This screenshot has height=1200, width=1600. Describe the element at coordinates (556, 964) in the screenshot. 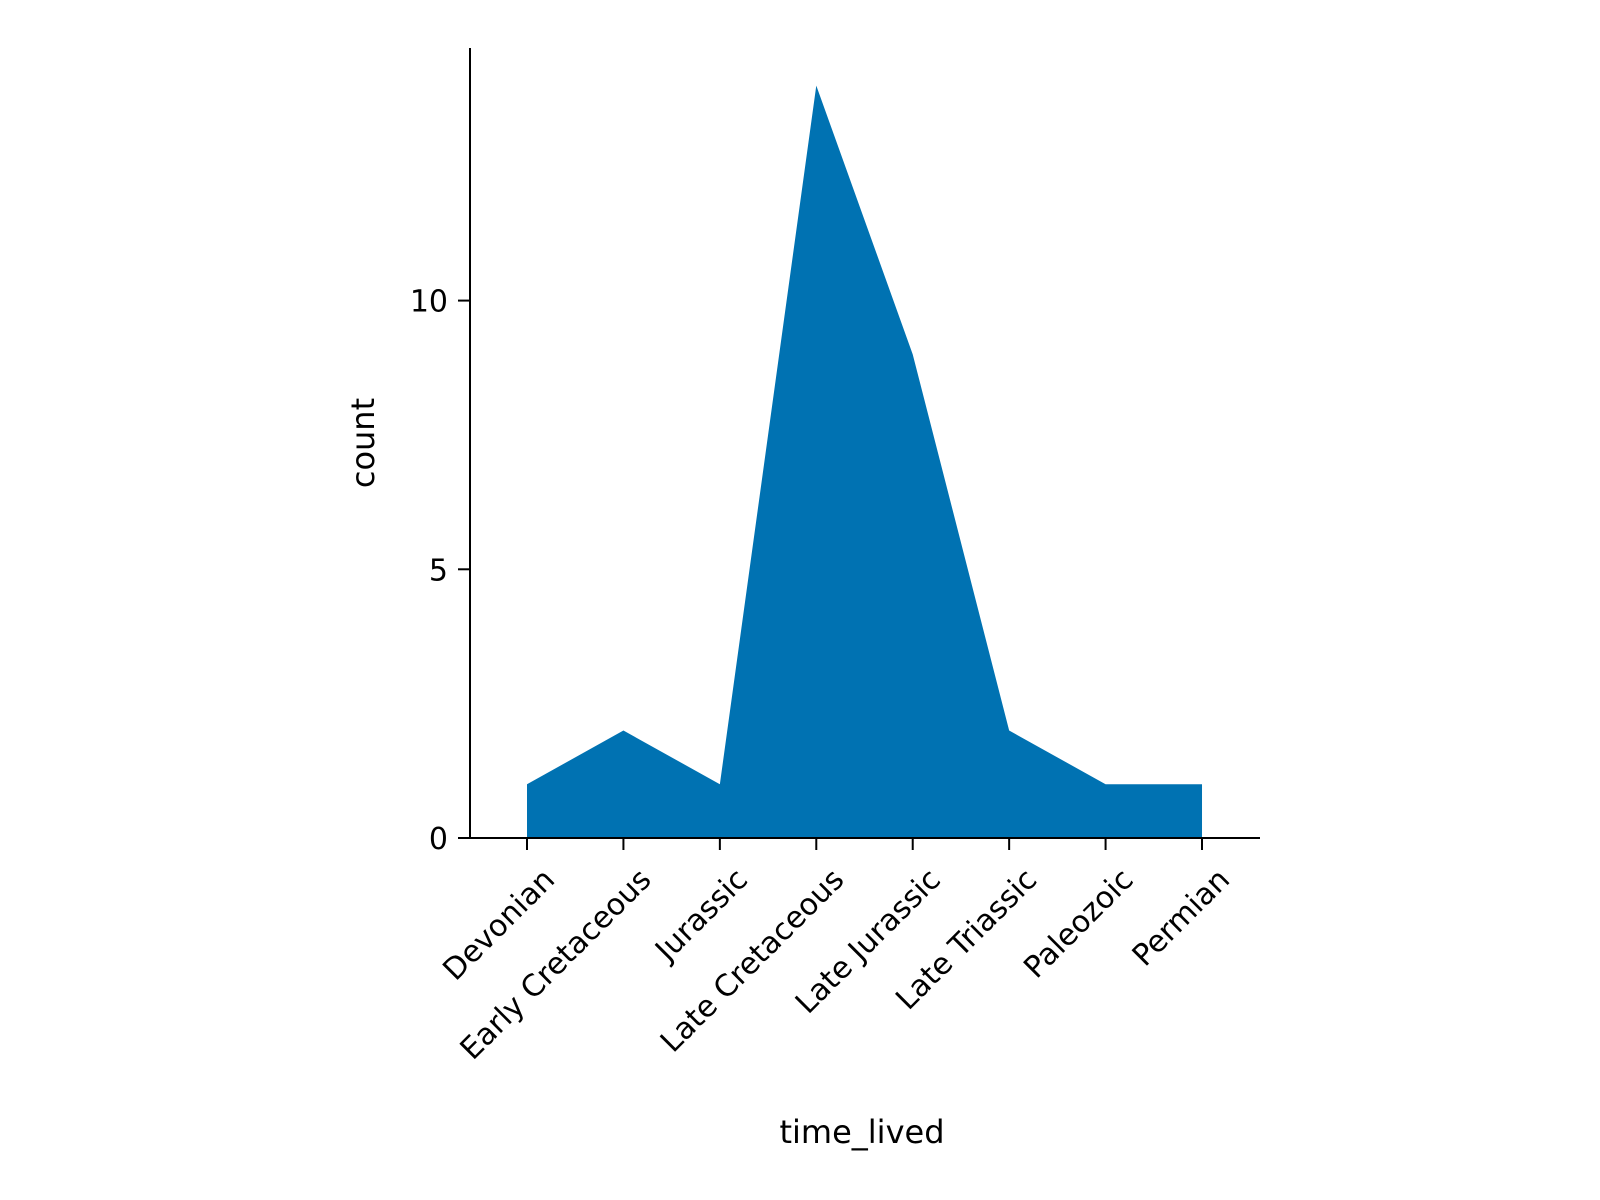

I see `x-tick-label: Early Cretaceous` at that location.